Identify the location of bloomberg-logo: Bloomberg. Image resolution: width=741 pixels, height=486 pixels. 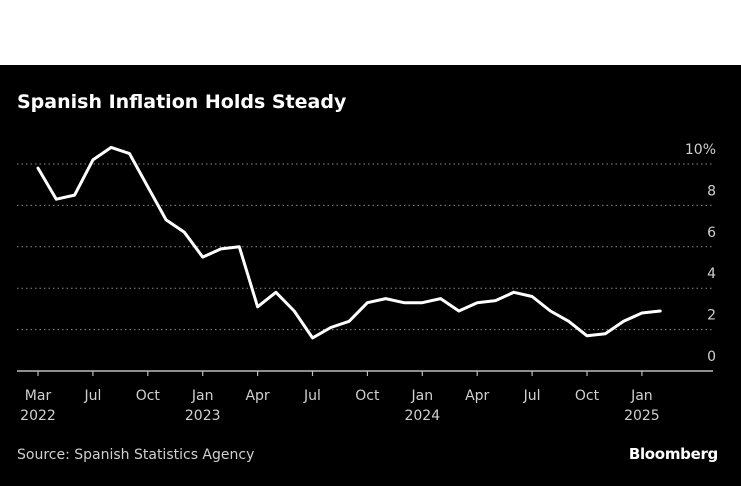
(673, 454).